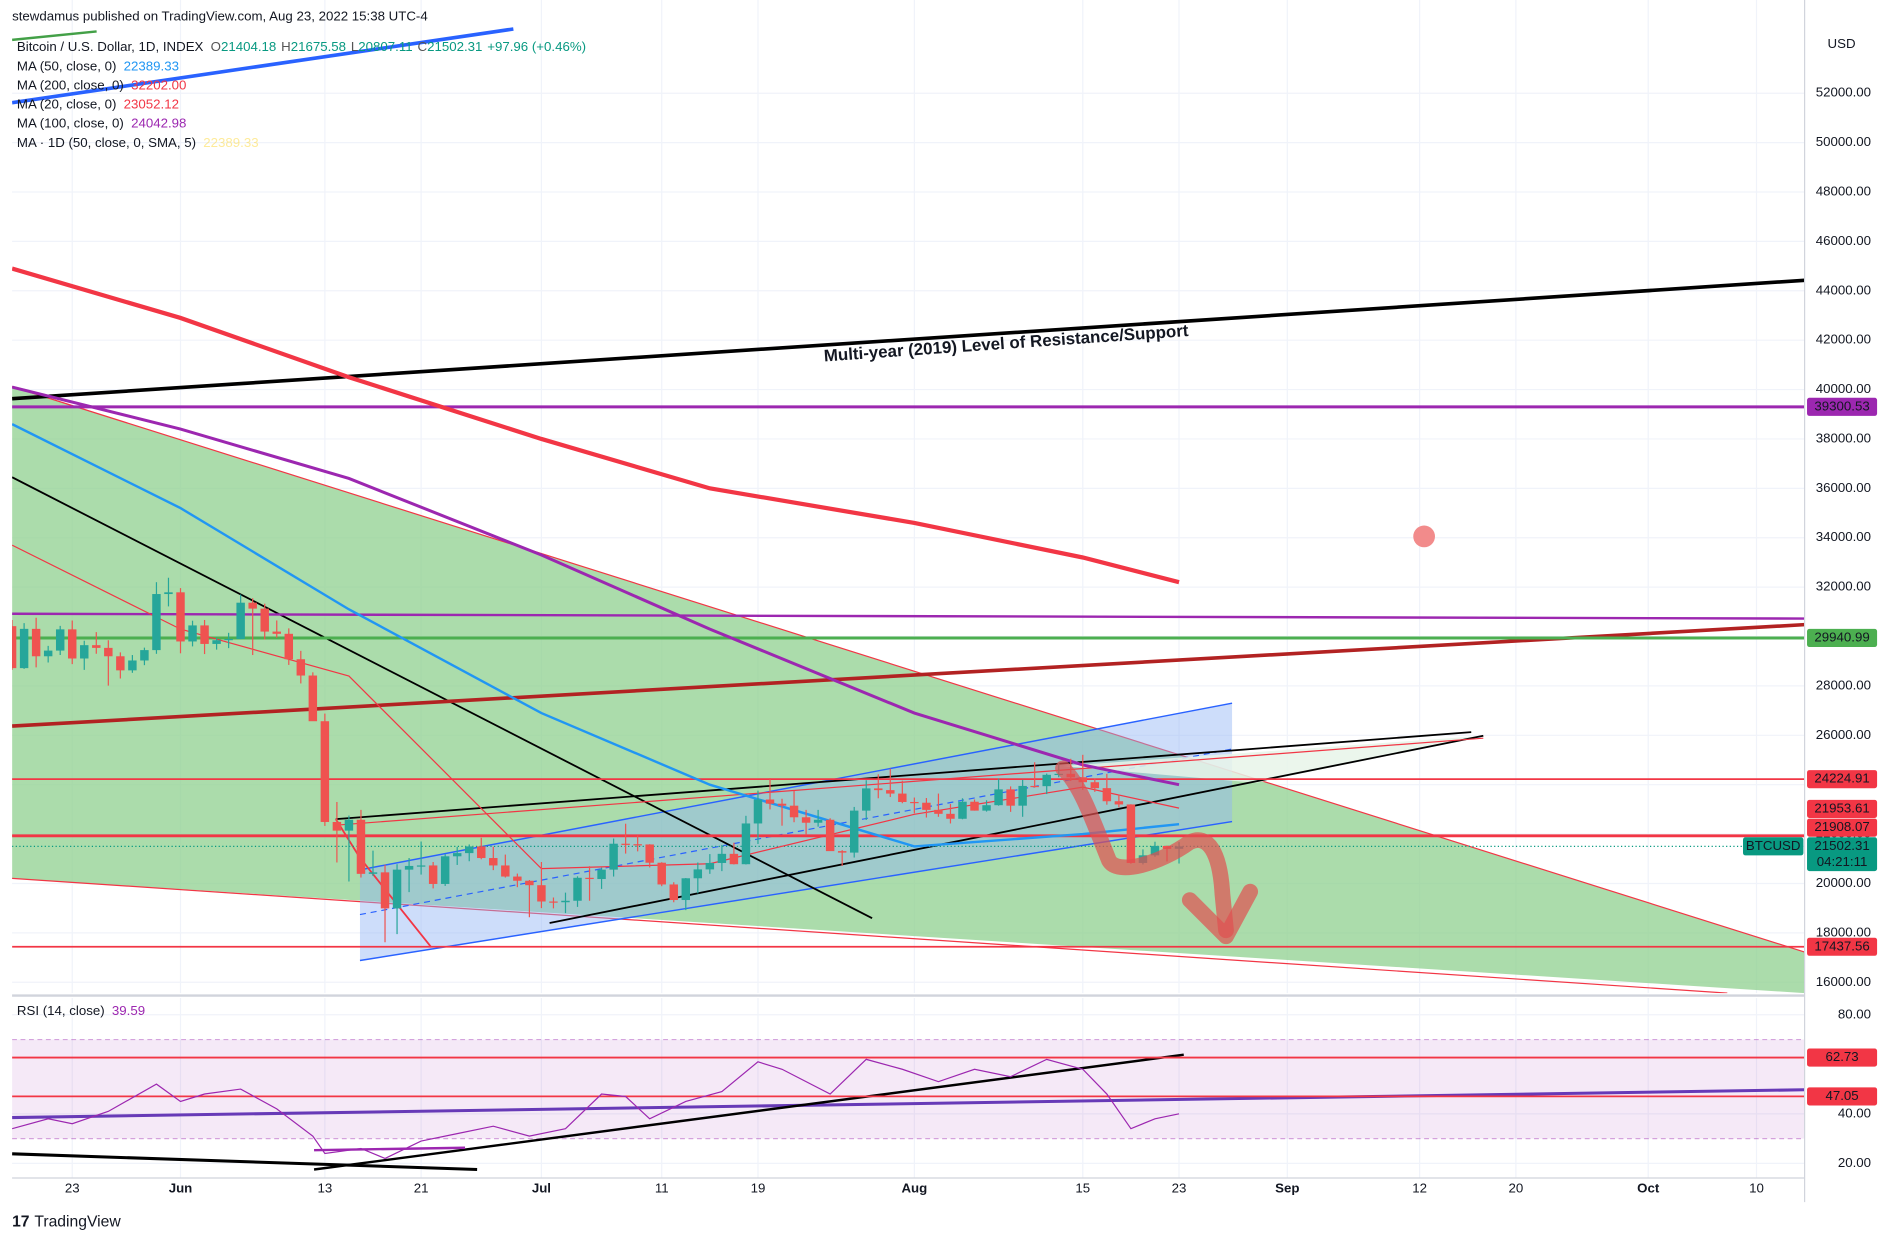 Image resolution: width=1894 pixels, height=1242 pixels. What do you see at coordinates (909, 781) in the screenshot?
I see `wedge-line` at bounding box center [909, 781].